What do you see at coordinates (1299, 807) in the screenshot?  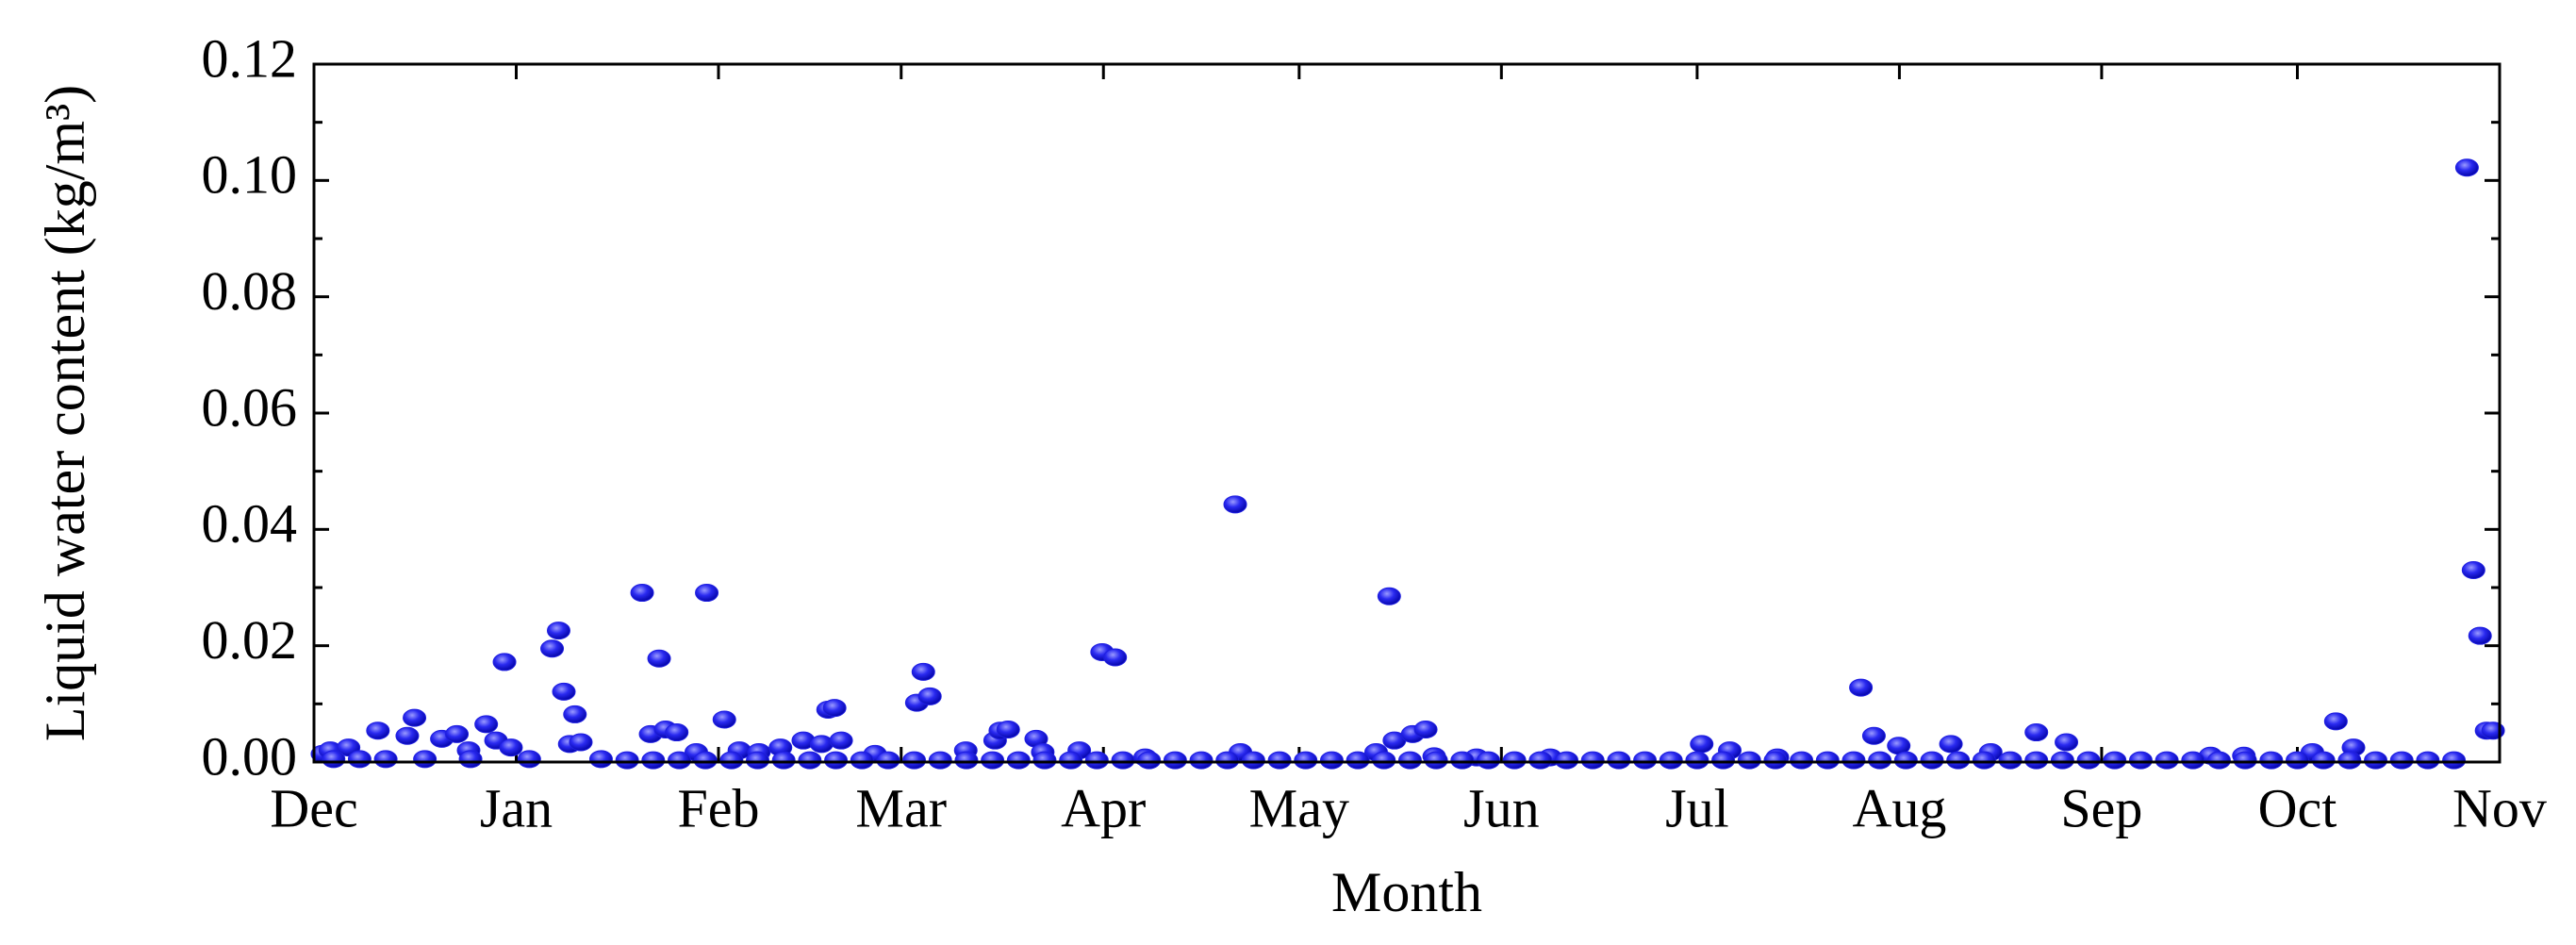 I see `x-tick-label: May` at bounding box center [1299, 807].